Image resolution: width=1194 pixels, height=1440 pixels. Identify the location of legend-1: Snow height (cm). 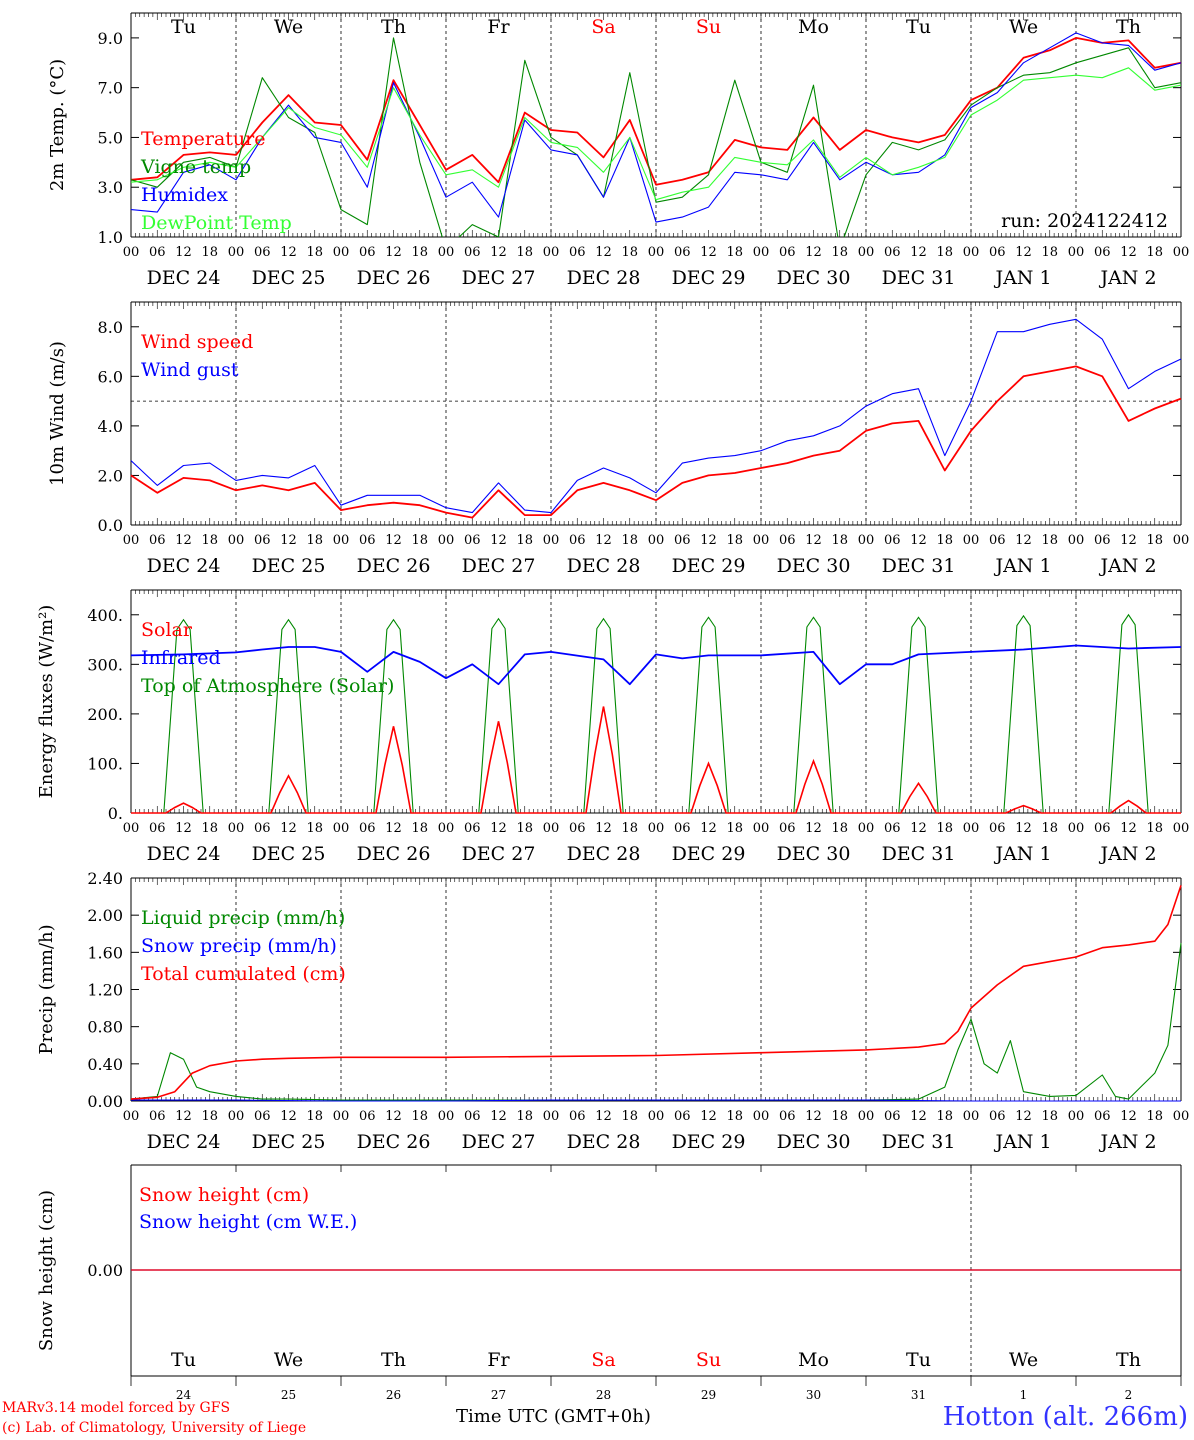
(224, 1195).